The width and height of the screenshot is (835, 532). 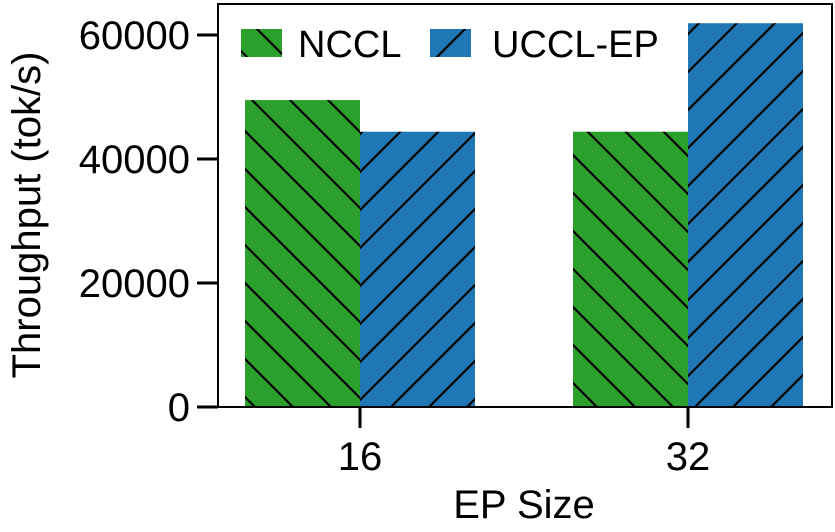 What do you see at coordinates (179, 408) in the screenshot?
I see `y-tick-label: 0` at bounding box center [179, 408].